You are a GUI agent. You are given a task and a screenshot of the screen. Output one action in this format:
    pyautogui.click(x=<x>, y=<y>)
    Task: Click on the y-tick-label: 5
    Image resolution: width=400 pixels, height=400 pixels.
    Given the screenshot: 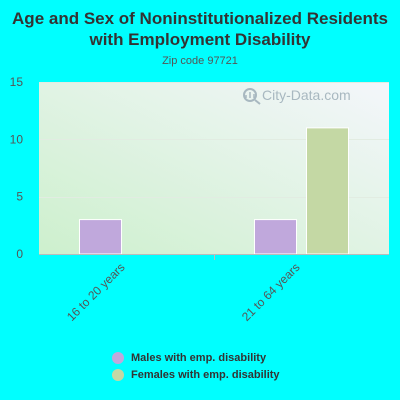 What is the action you would take?
    pyautogui.click(x=19, y=197)
    